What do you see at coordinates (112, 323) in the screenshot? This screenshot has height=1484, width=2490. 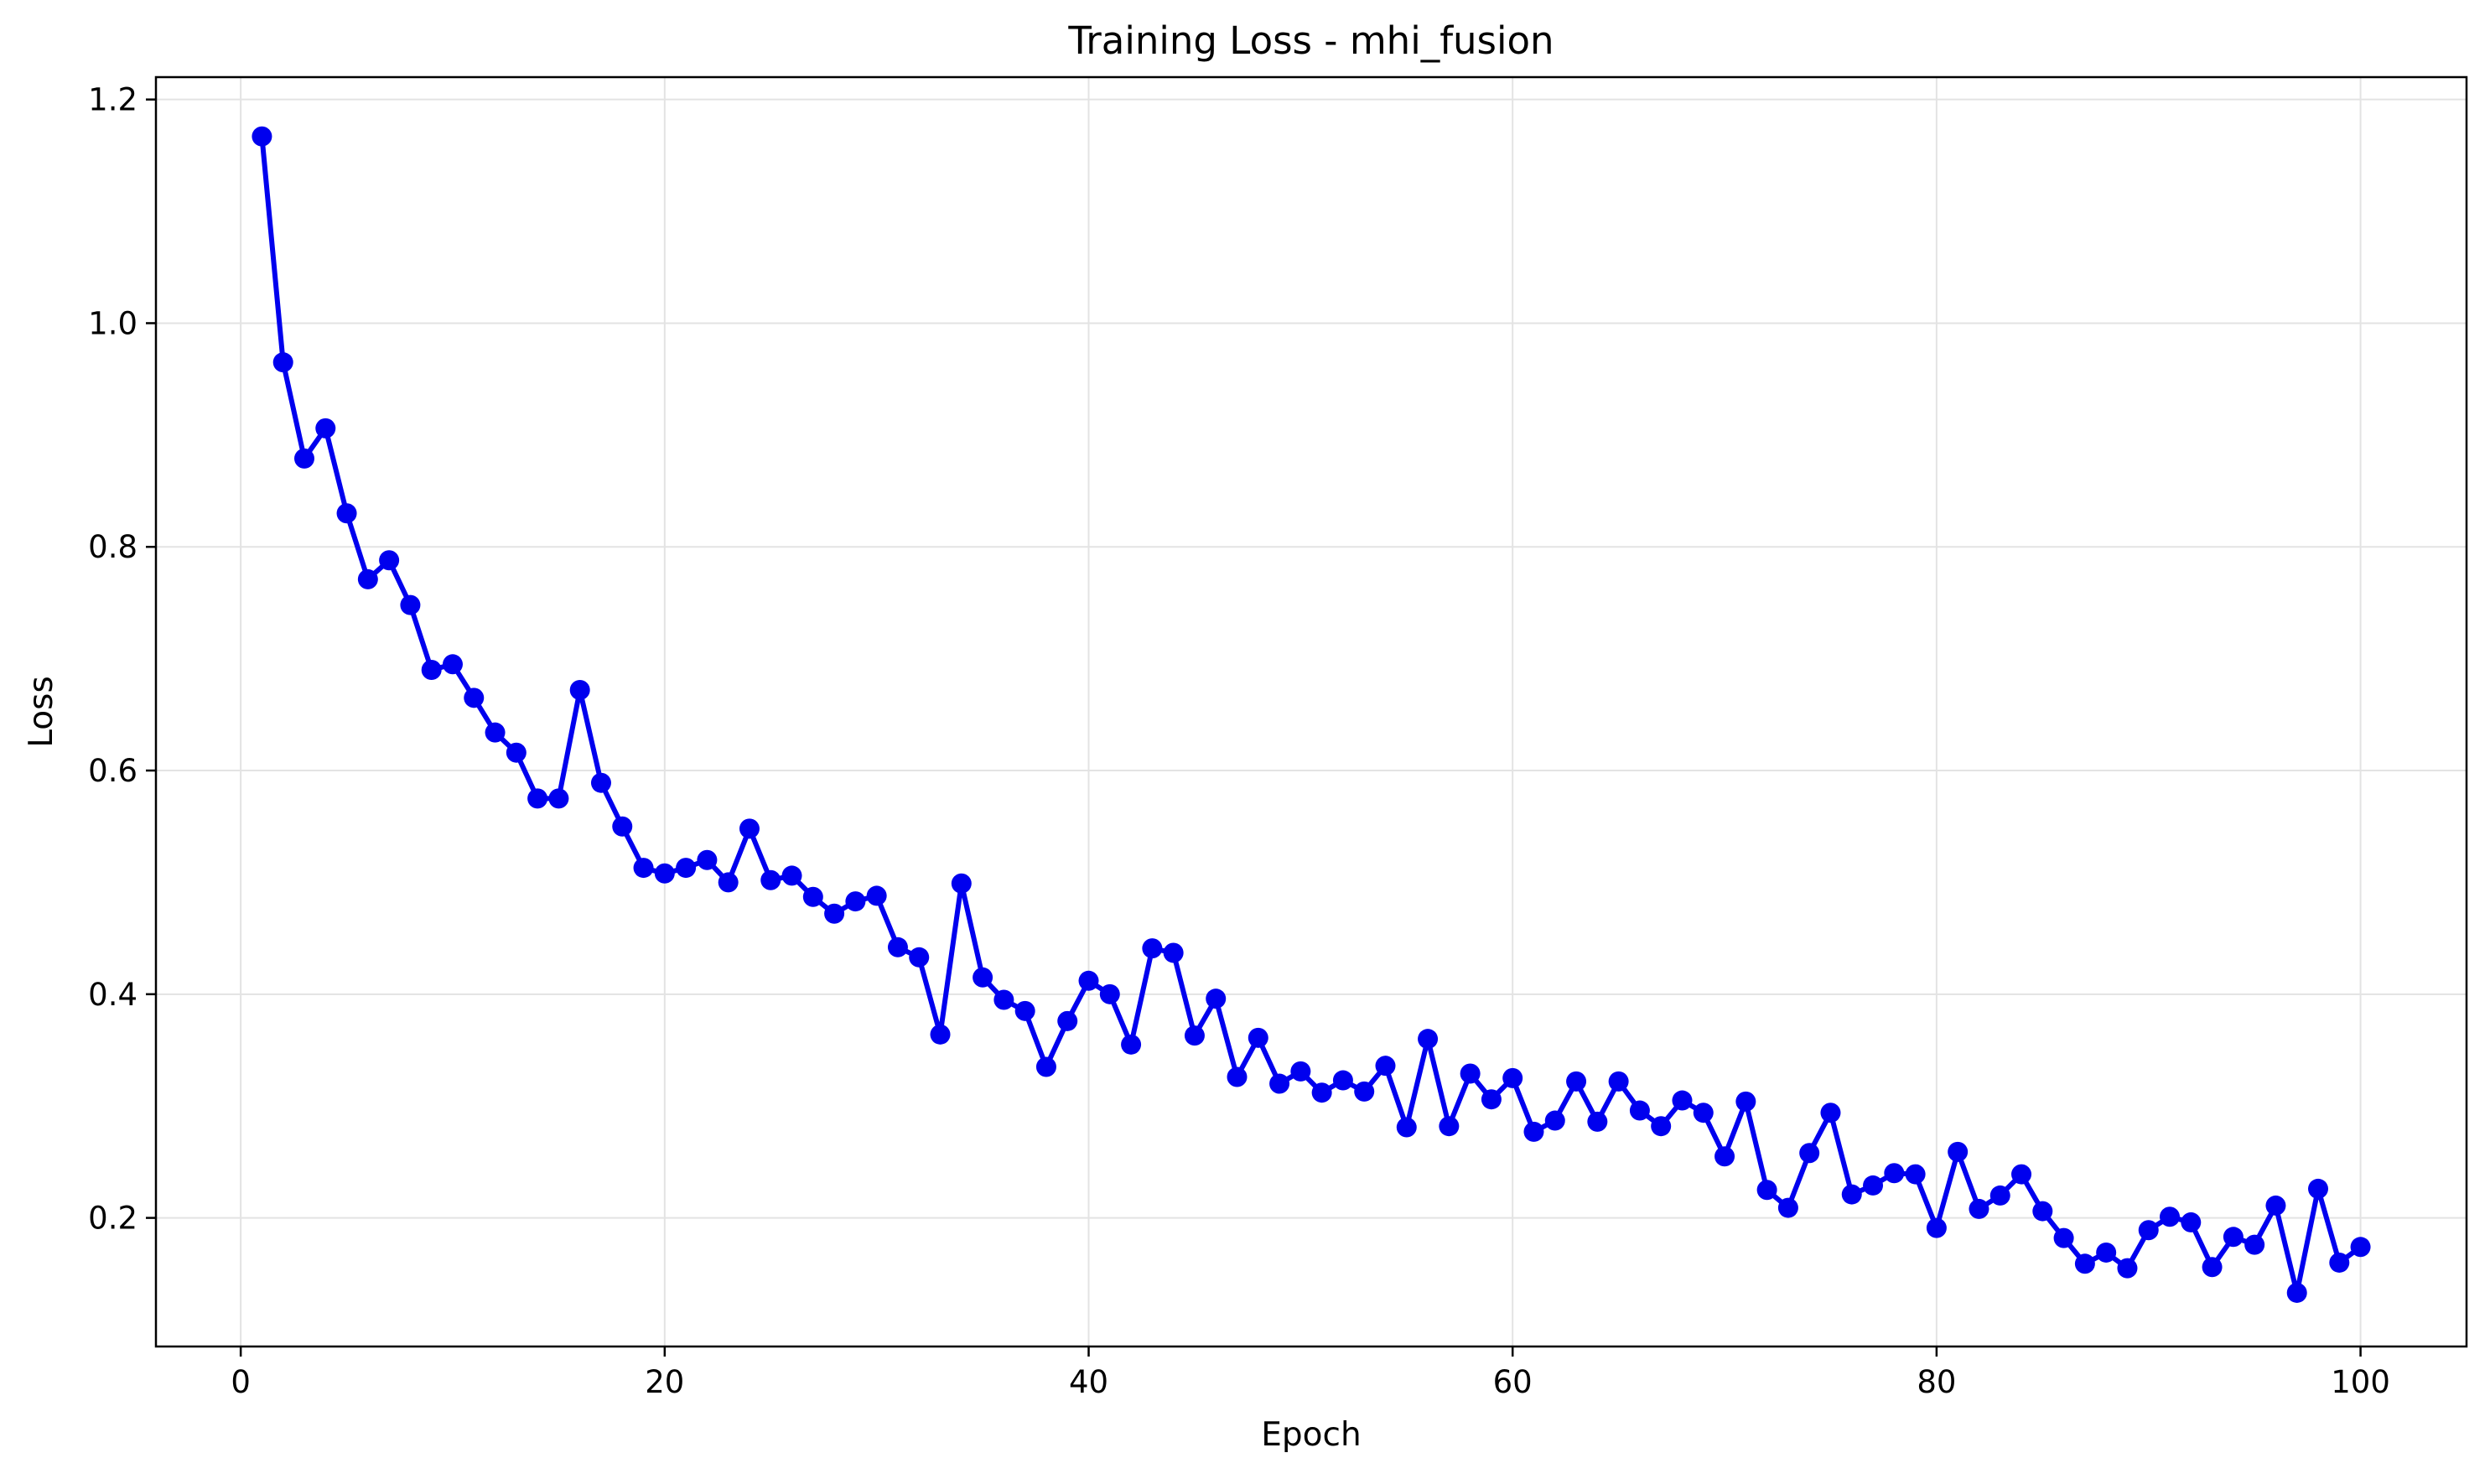 I see `y-tick-label: 1.0` at bounding box center [112, 323].